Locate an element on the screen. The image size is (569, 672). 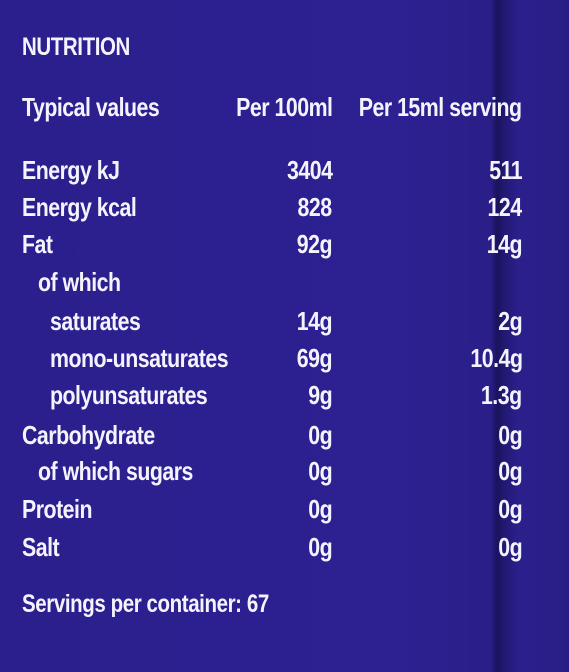
row-protein: Protein 0g 0g is located at coordinates (284, 512).